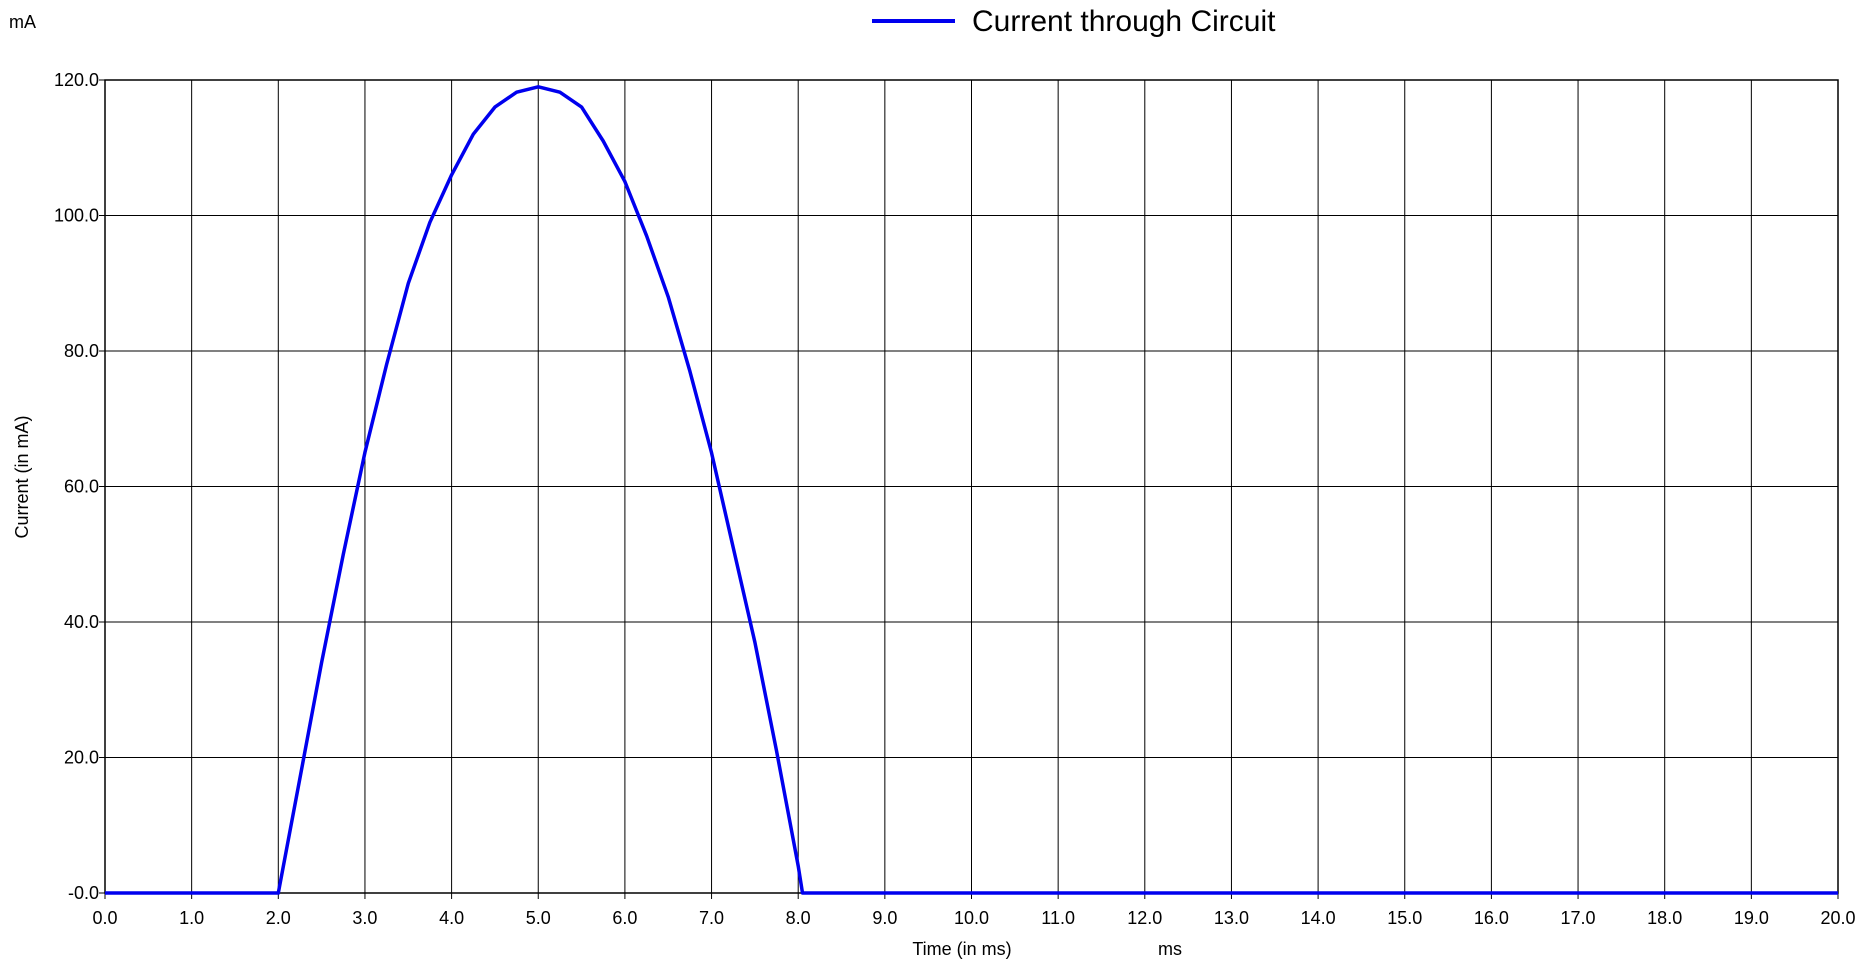 This screenshot has width=1865, height=967. Describe the element at coordinates (971, 918) in the screenshot. I see `x-tick-label: 10.0` at that location.